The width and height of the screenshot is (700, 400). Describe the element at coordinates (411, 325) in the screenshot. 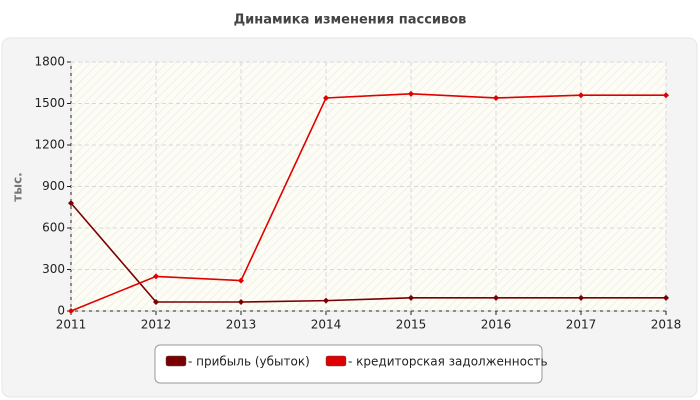

I see `x-tick-label: 2015` at that location.